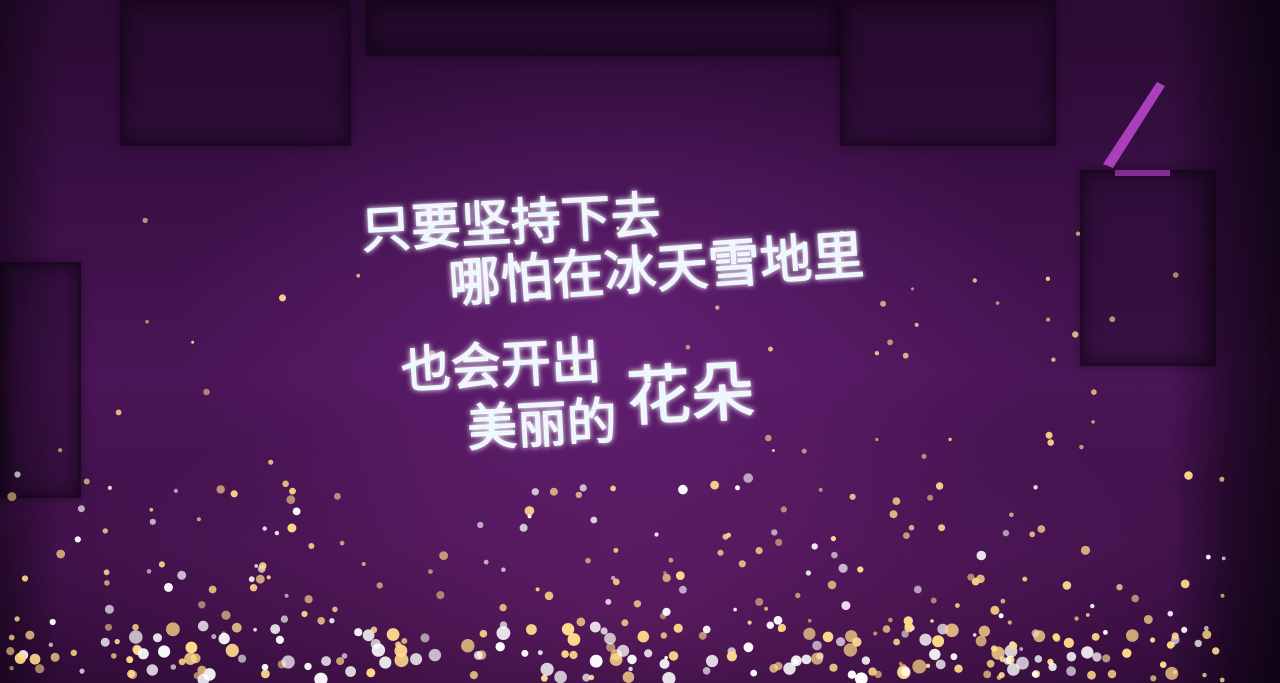 The height and width of the screenshot is (683, 1280). What do you see at coordinates (30, 341) in the screenshot?
I see `stage-shadow-left` at bounding box center [30, 341].